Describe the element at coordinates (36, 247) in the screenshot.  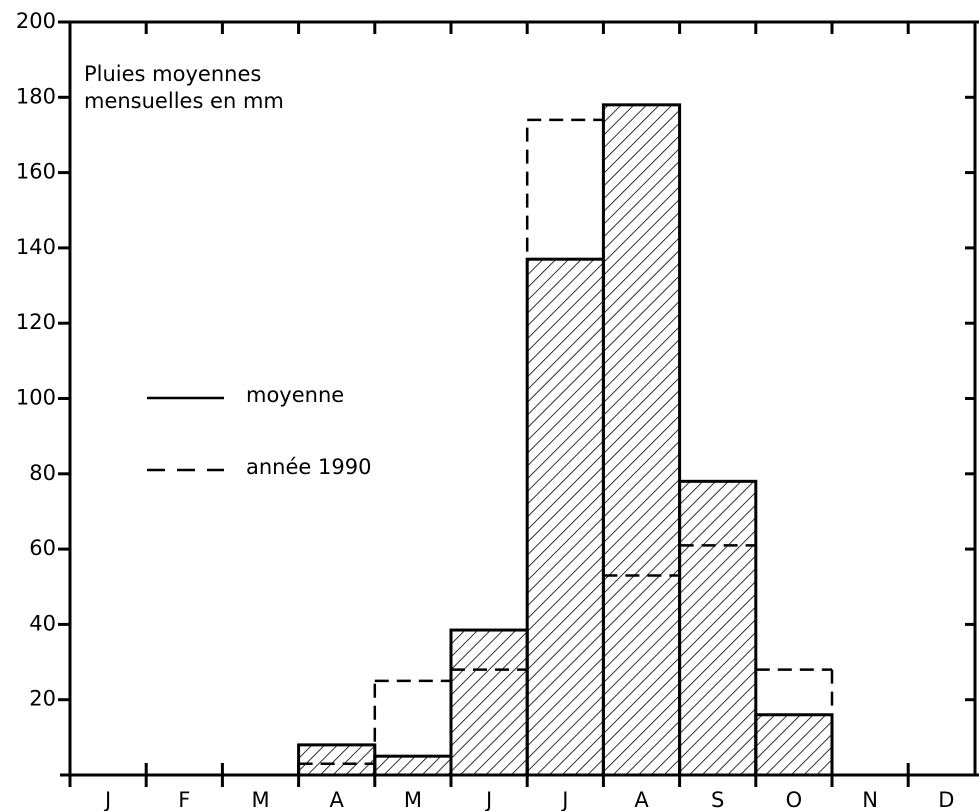
I see `y-tick-label: 140` at that location.